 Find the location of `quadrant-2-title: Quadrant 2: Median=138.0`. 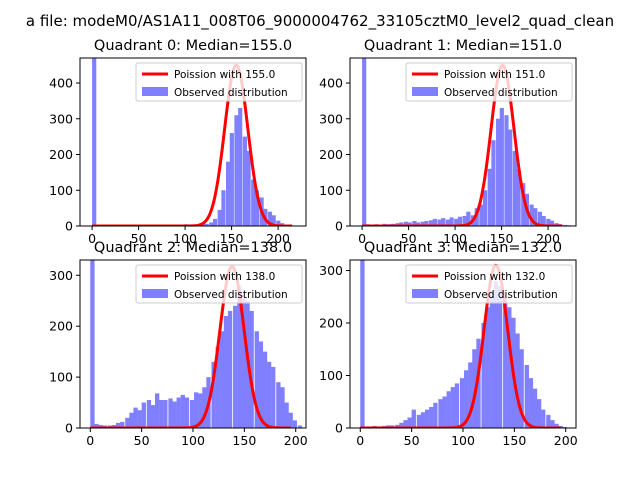

quadrant-2-title: Quadrant 2: Median=138.0 is located at coordinates (193, 248).